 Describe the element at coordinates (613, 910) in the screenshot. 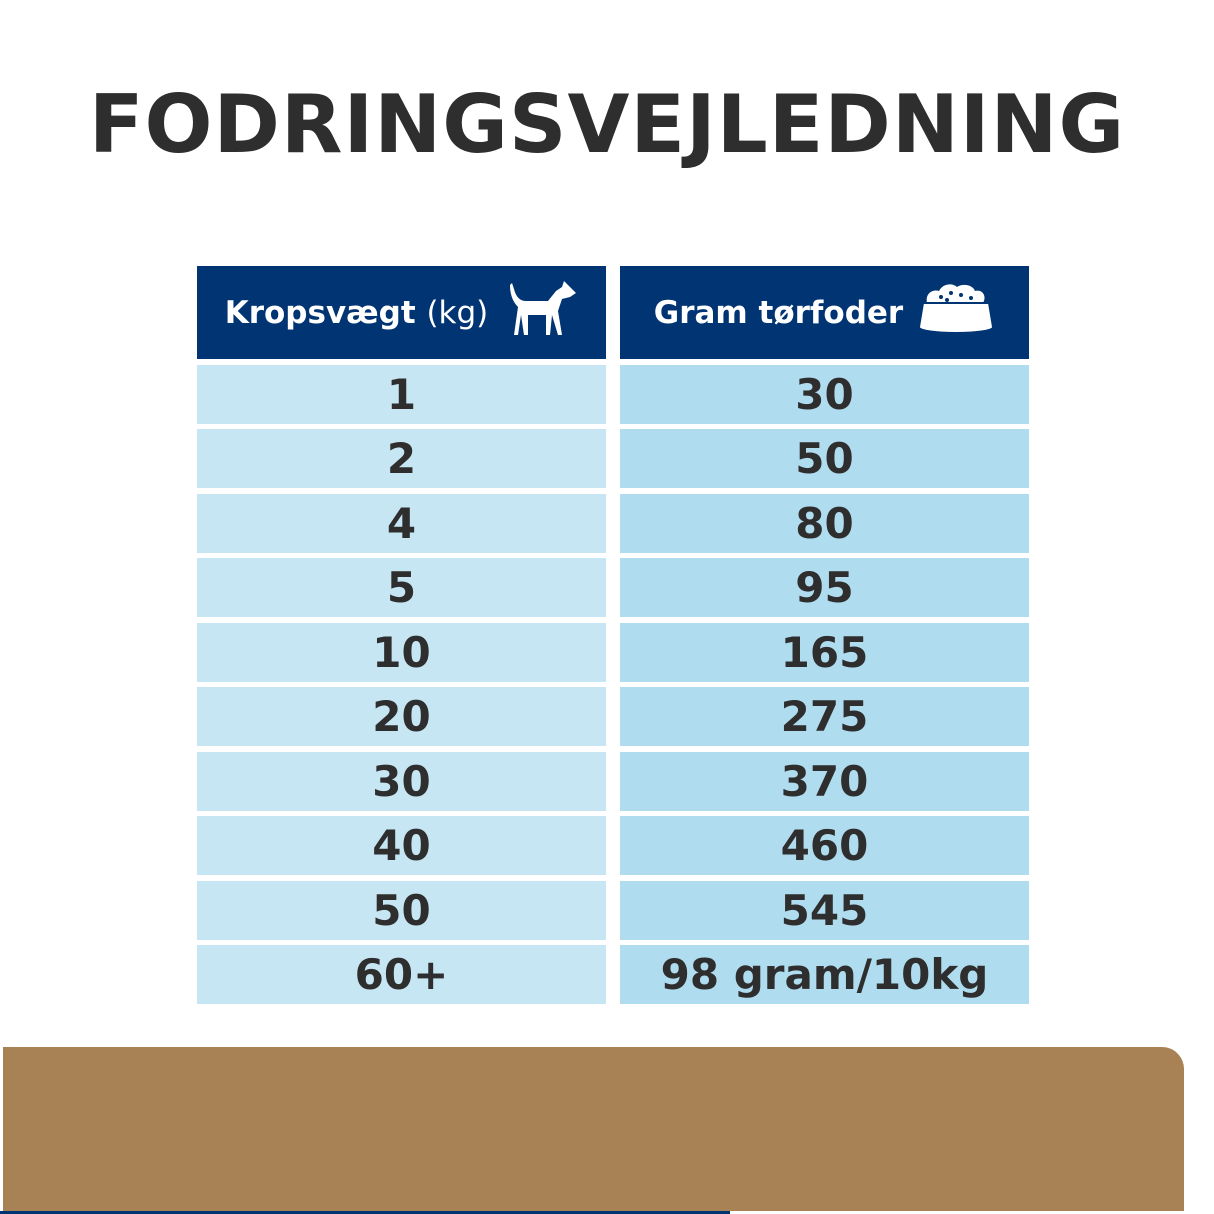

I see `table-row: 50 545` at that location.